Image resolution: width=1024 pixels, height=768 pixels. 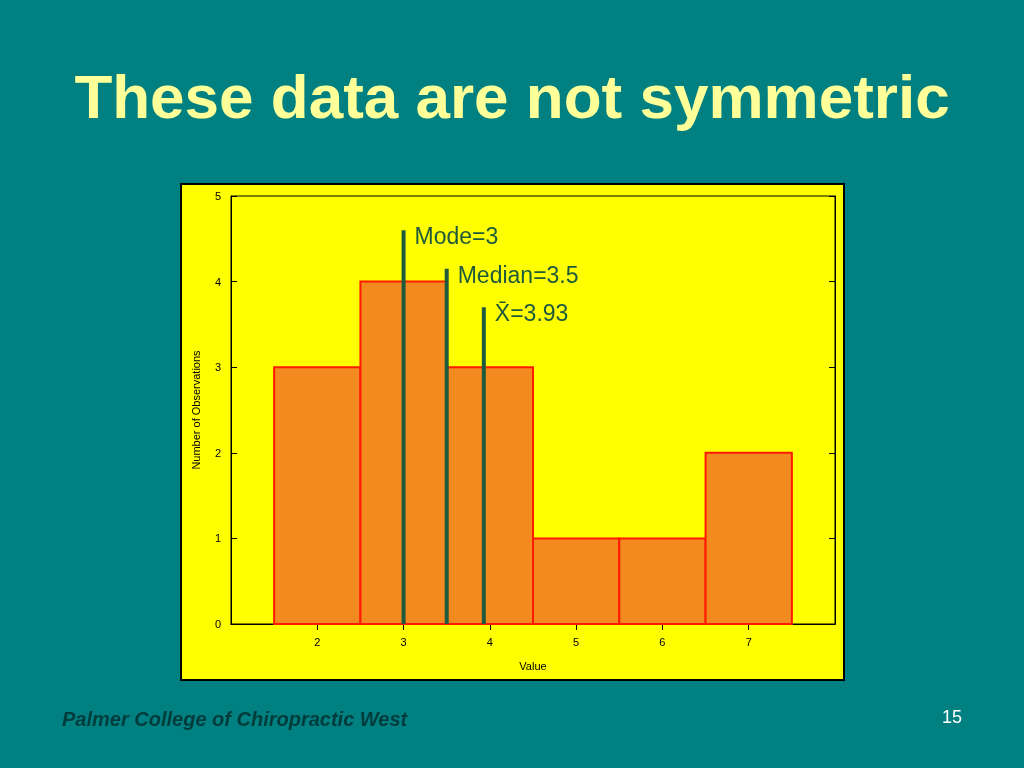 What do you see at coordinates (456, 236) in the screenshot?
I see `ref-line-label: Mode=3` at bounding box center [456, 236].